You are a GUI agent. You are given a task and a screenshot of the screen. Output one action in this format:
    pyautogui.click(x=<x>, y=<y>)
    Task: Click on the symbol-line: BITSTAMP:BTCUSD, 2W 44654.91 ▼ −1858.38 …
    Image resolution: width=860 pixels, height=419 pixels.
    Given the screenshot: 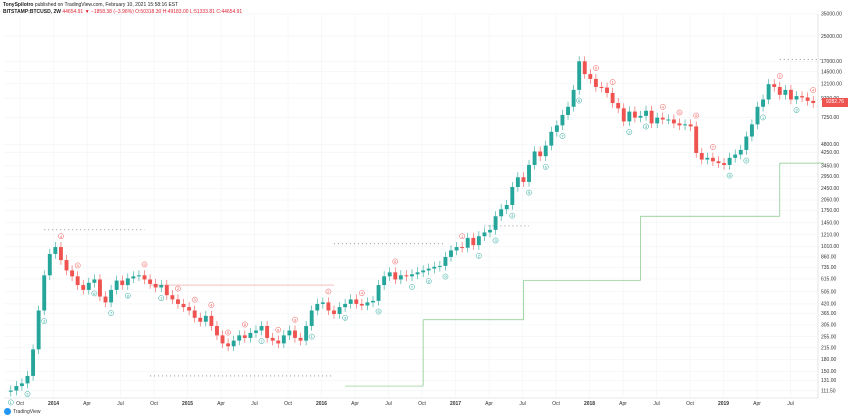 What is the action you would take?
    pyautogui.click(x=122, y=12)
    